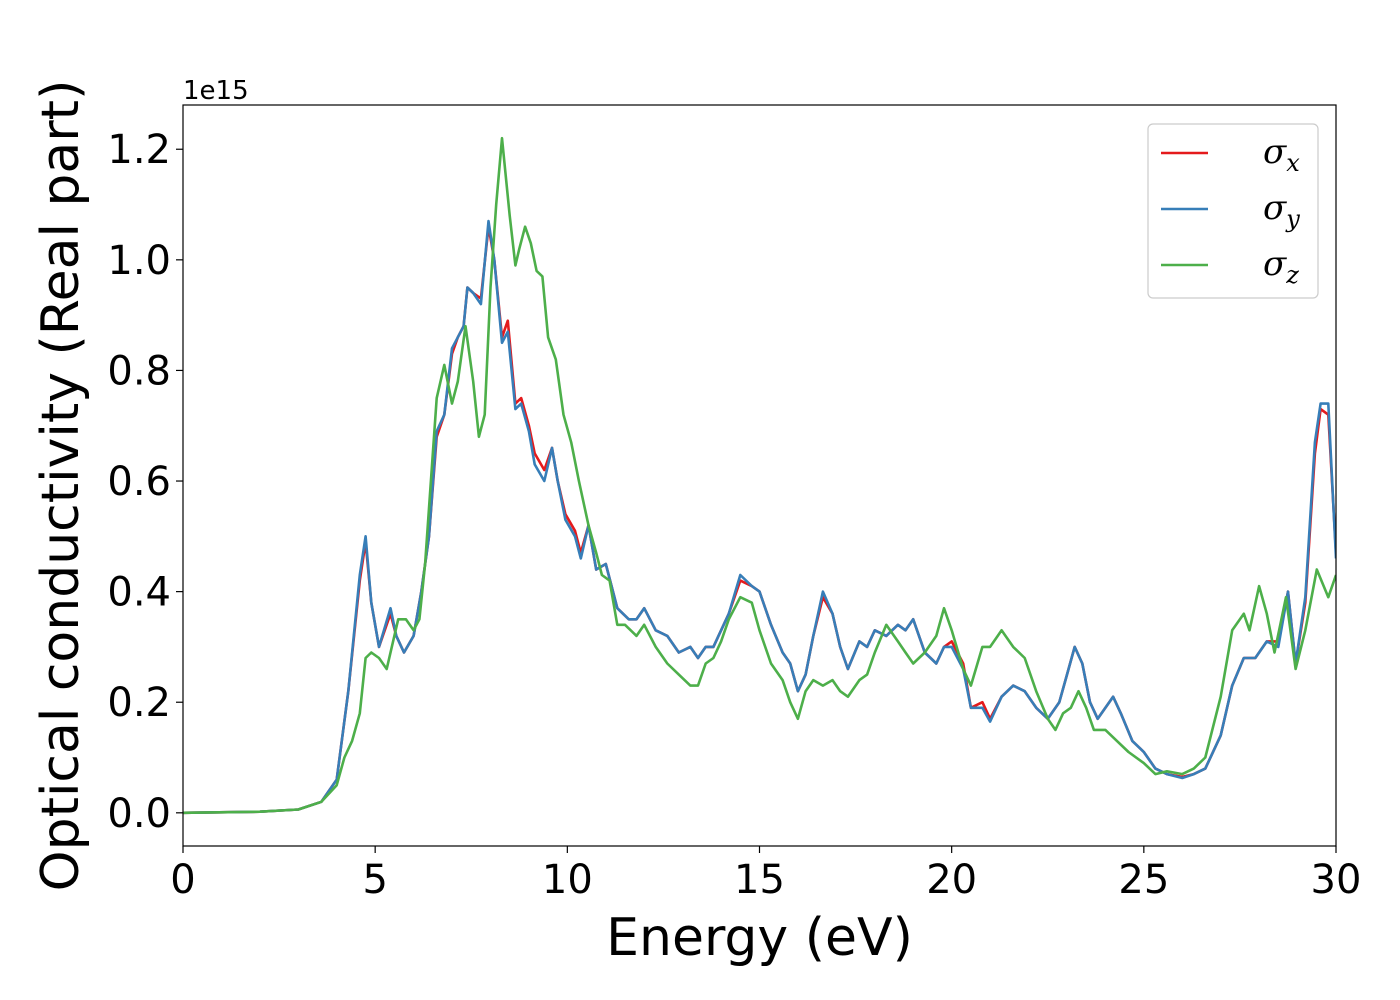 The width and height of the screenshot is (1400, 1000). I want to click on y-tick-label: 0.8, so click(139, 371).